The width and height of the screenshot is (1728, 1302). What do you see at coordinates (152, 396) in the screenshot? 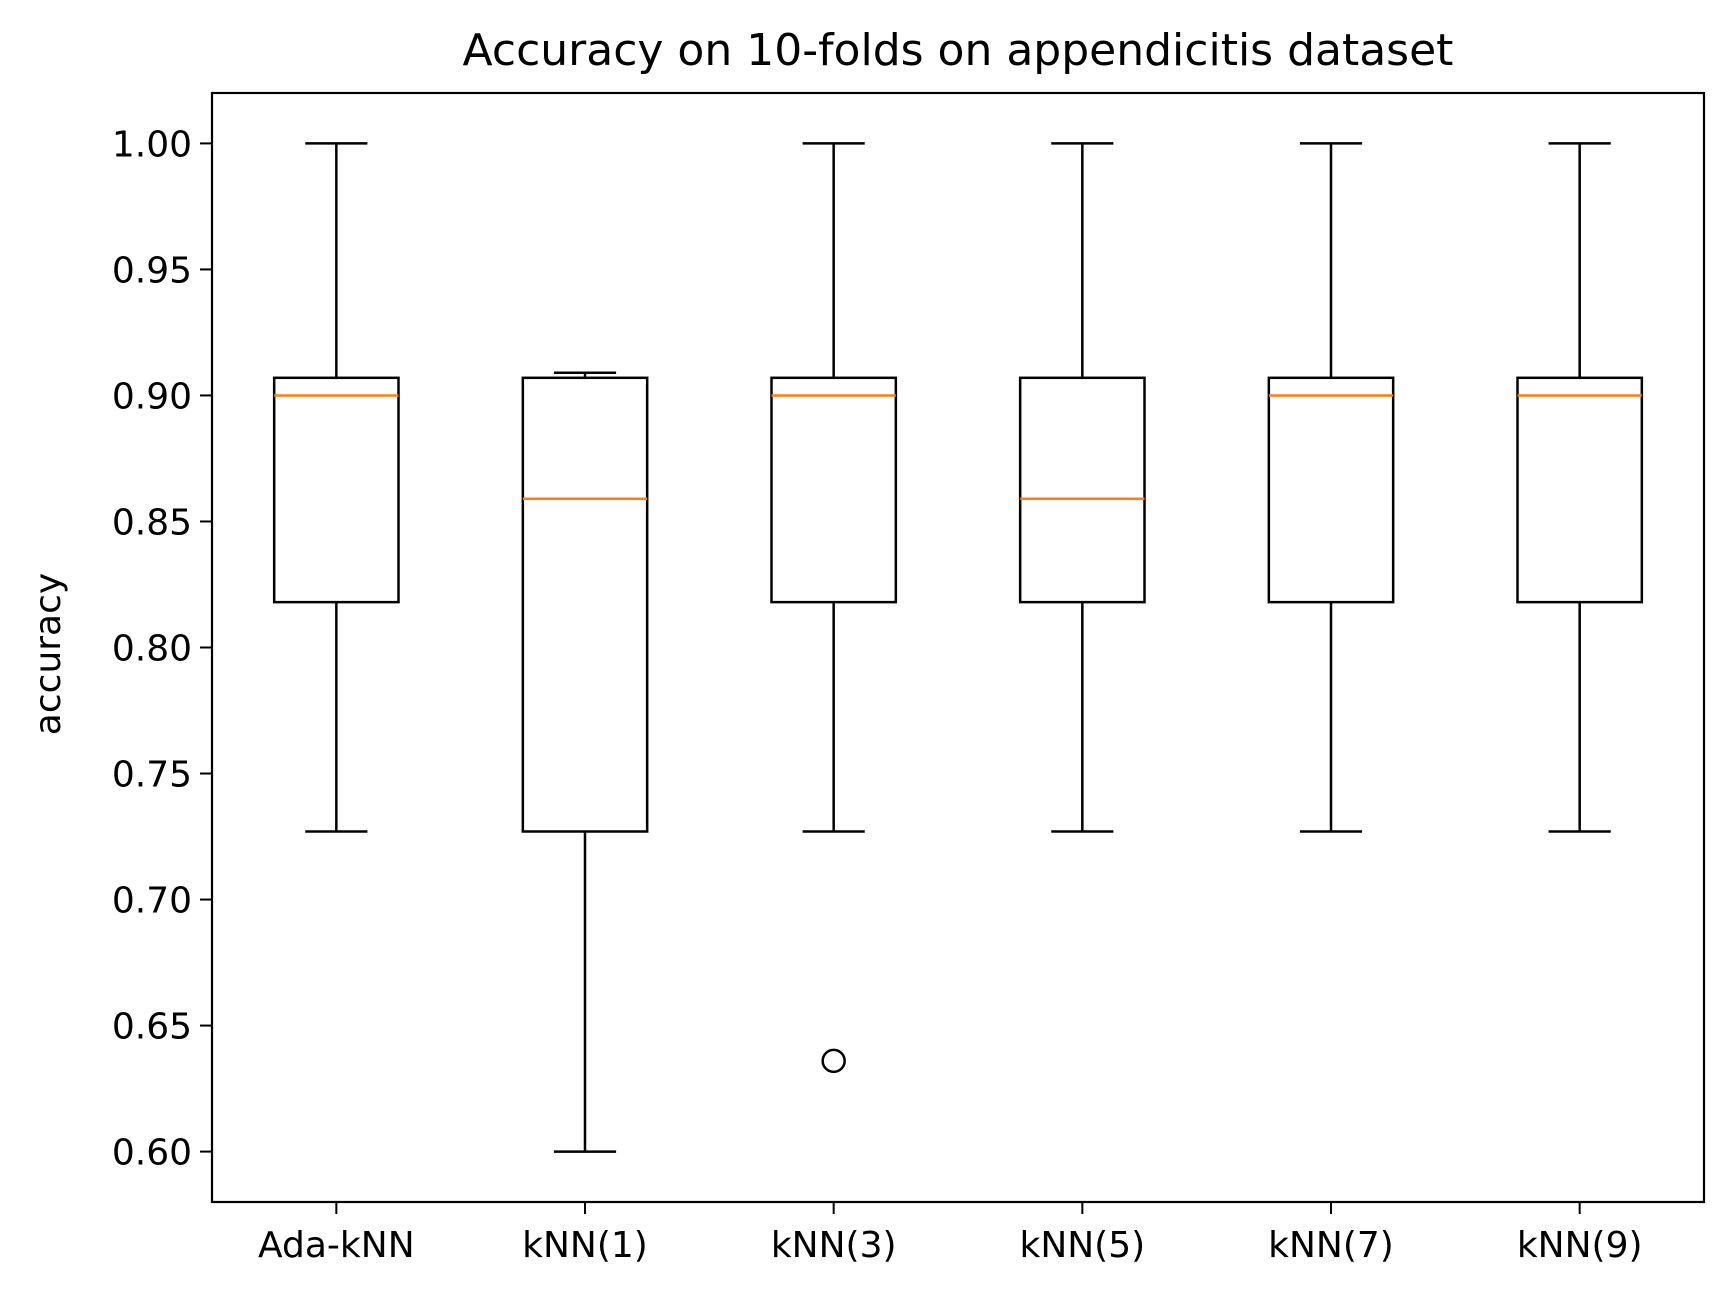
I see `y-tick-label: 0.90` at bounding box center [152, 396].